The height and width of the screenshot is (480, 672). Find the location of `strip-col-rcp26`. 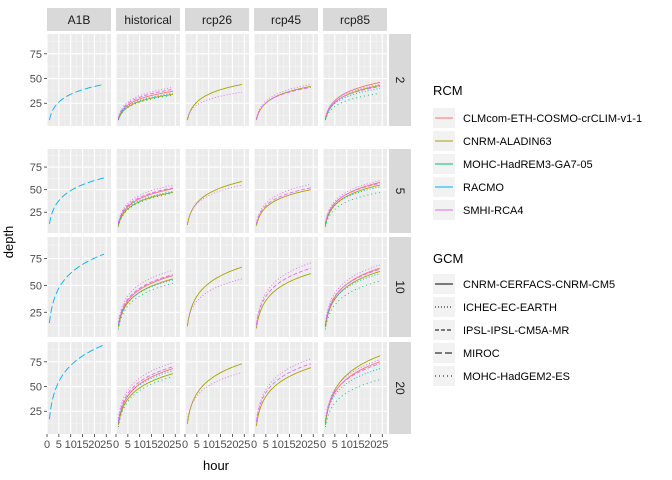

strip-col-rcp26 is located at coordinates (217, 19).